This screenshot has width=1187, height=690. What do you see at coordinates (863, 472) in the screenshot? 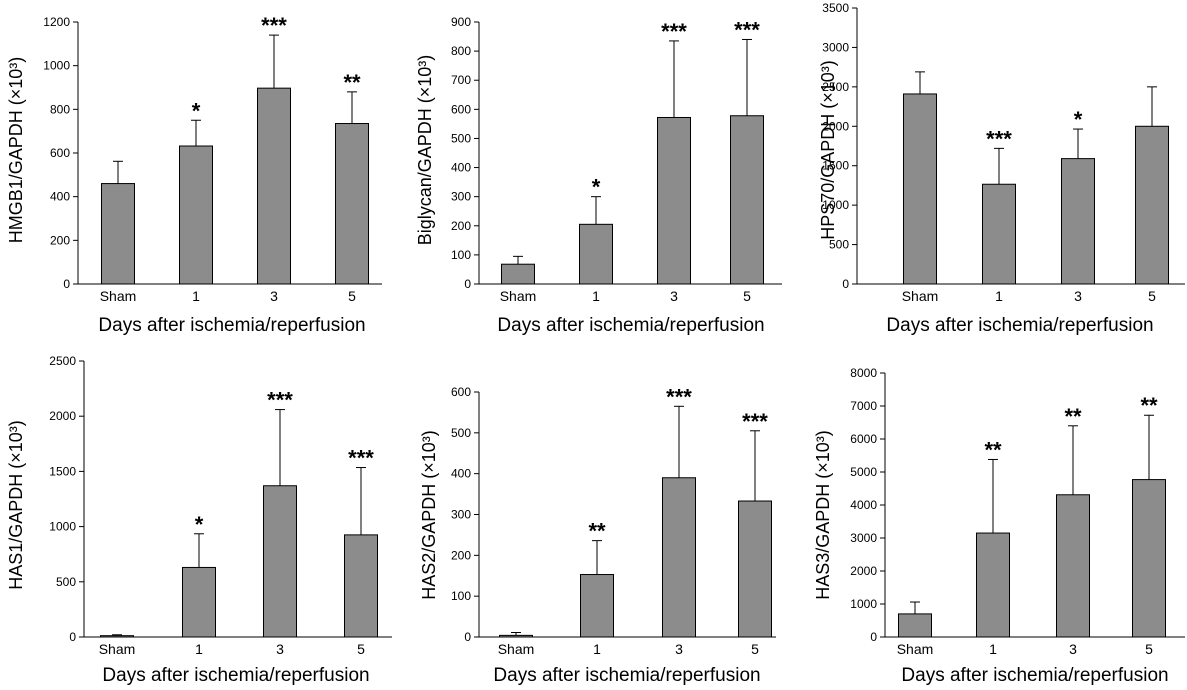
I see `y-tick-label: 5000` at bounding box center [863, 472].